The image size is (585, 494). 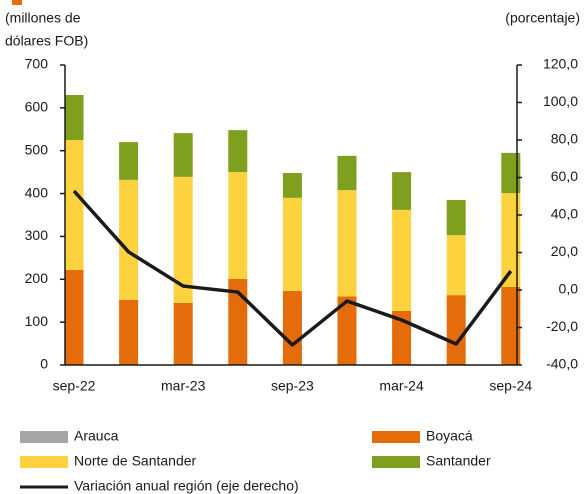 I want to click on y-axis-label: dólares FOB), so click(x=46, y=41).